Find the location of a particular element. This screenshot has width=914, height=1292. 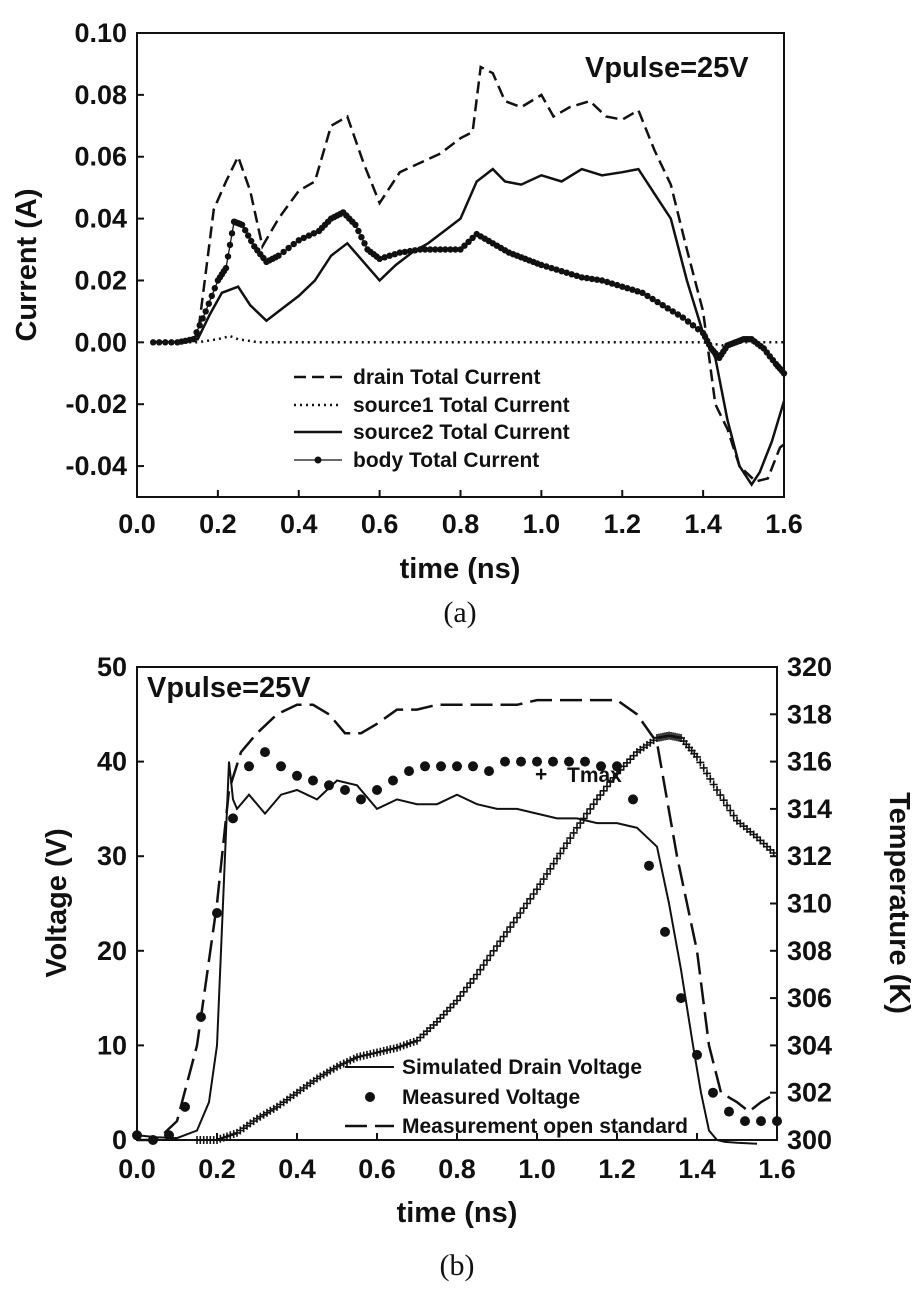

legend-a-source2-label: source2 Total Current is located at coordinates (461, 432).